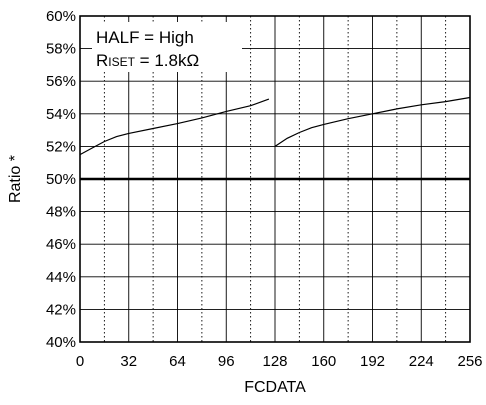 This screenshot has width=486, height=405. I want to click on annotation-line-1: HALF = High, so click(145, 37).